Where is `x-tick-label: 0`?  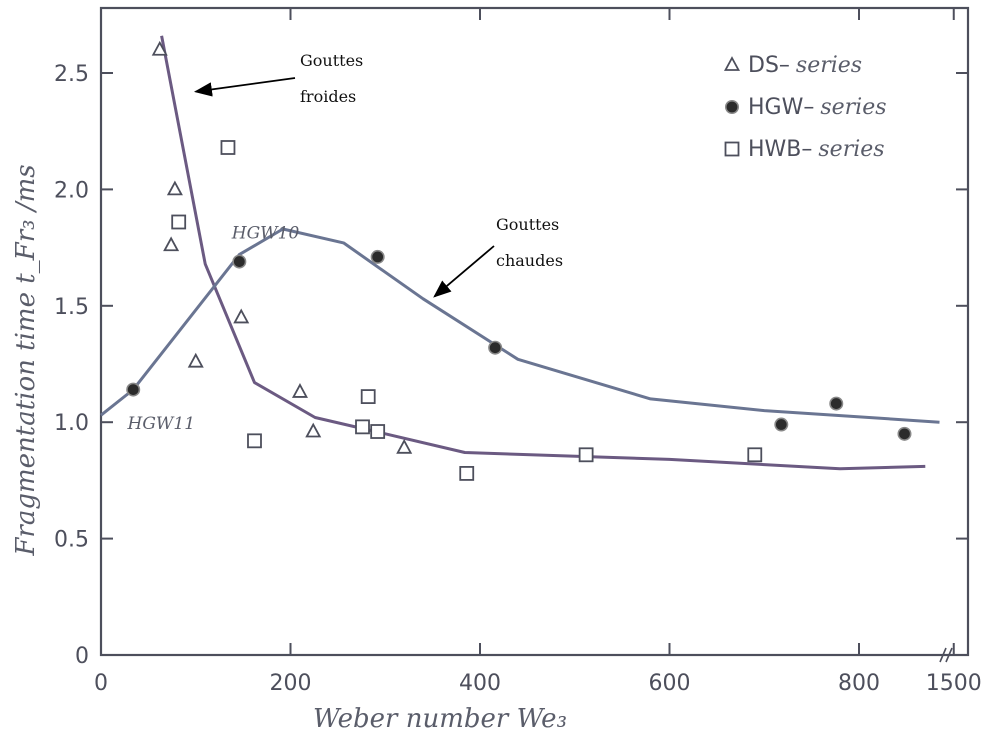
x-tick-label: 0 is located at coordinates (101, 683).